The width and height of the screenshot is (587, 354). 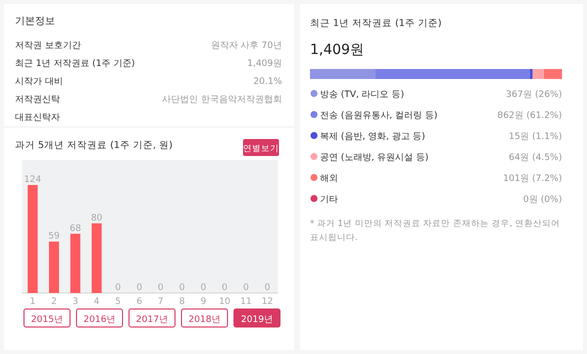 What do you see at coordinates (204, 320) in the screenshot?
I see `text: 2018년` at bounding box center [204, 320].